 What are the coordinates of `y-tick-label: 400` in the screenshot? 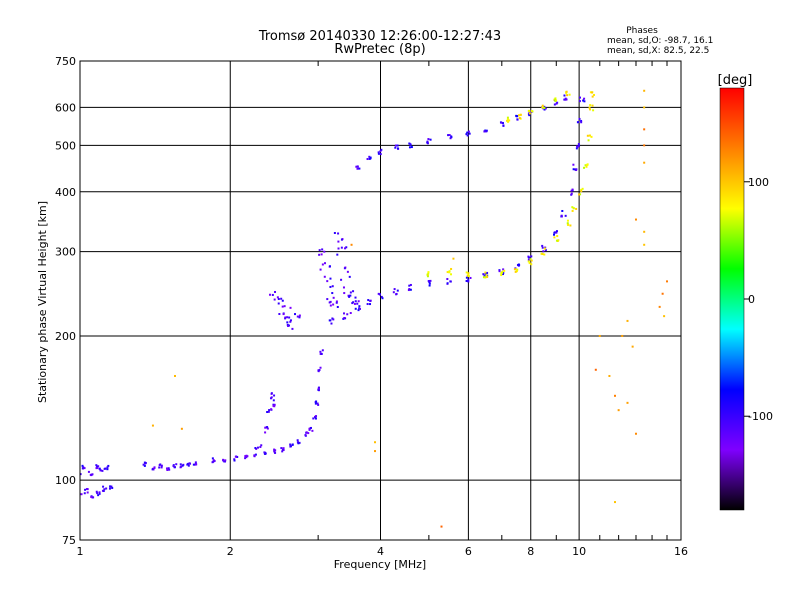 It's located at (65, 192).